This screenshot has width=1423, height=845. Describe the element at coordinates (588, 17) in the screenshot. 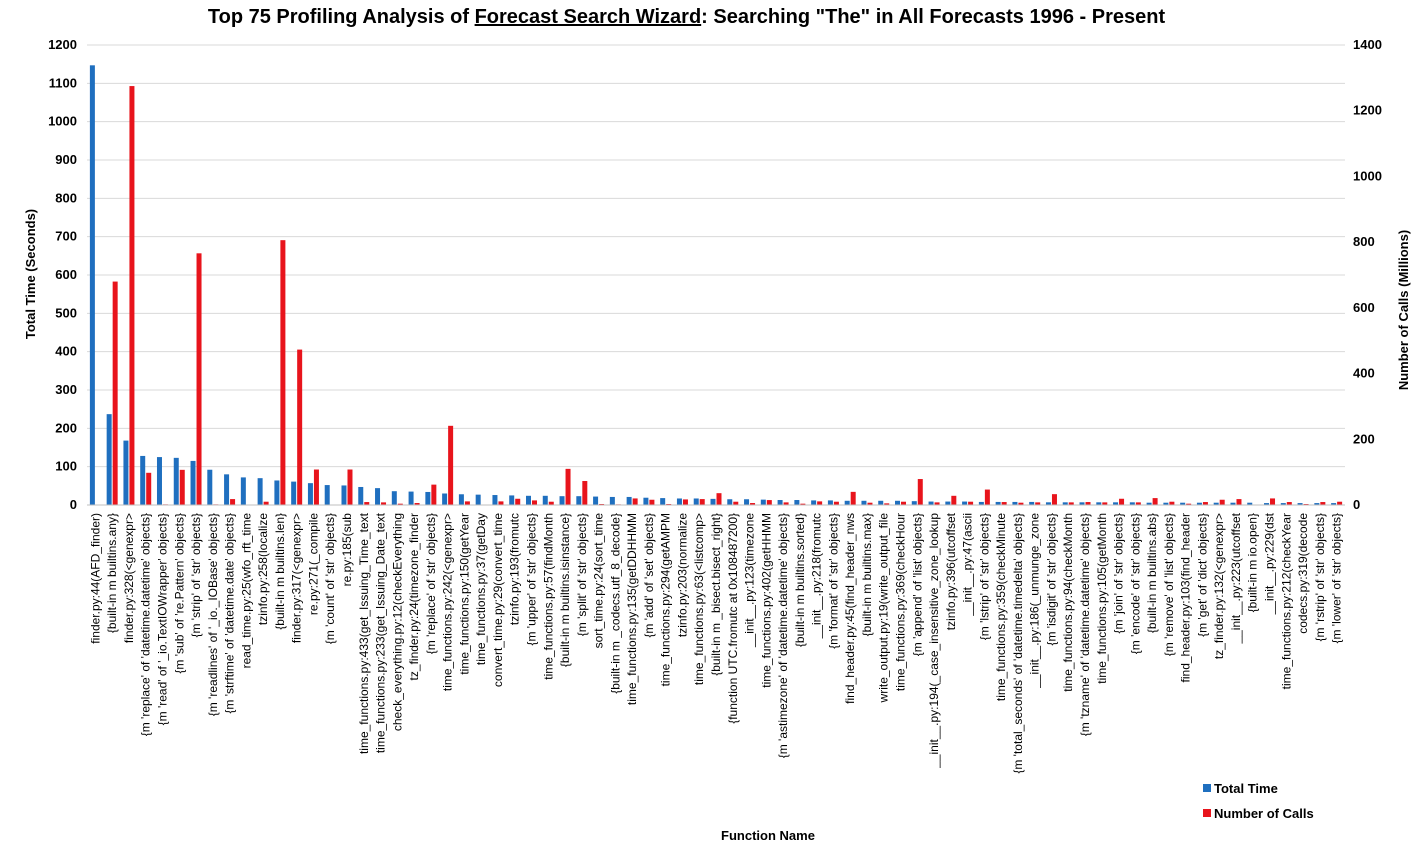

I see `chart-title-part-2: Forecast Search Wizard` at that location.